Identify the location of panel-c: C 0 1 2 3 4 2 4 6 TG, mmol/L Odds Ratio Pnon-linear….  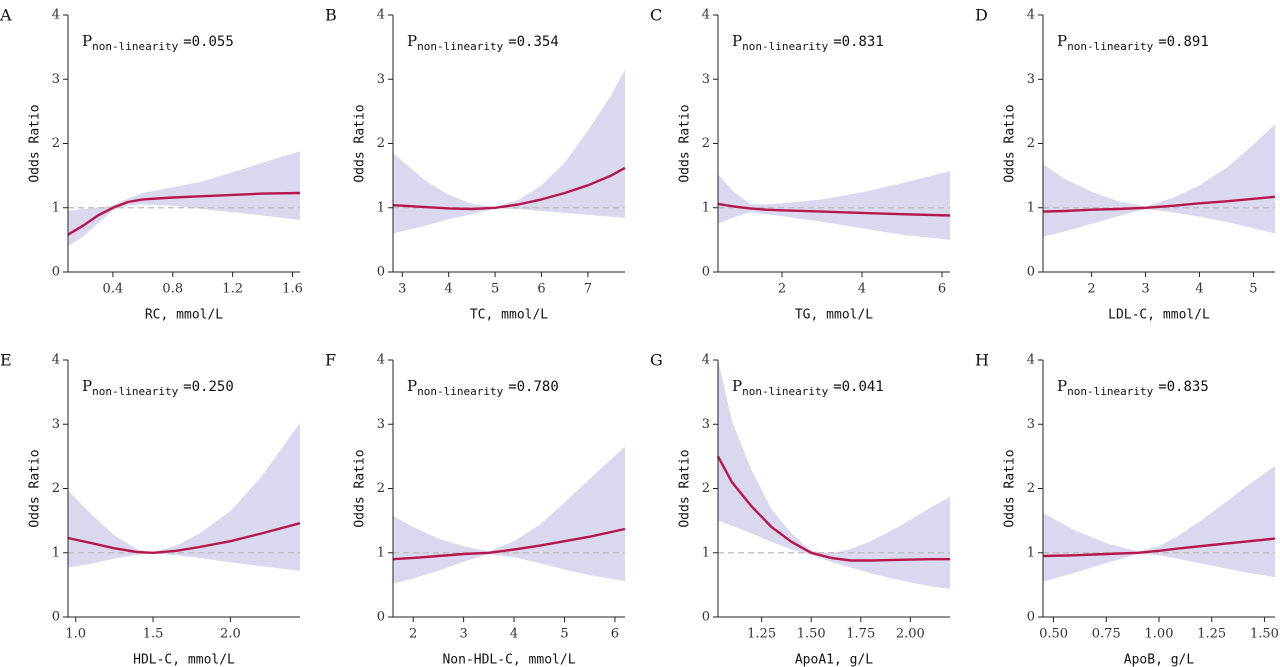
(800, 164).